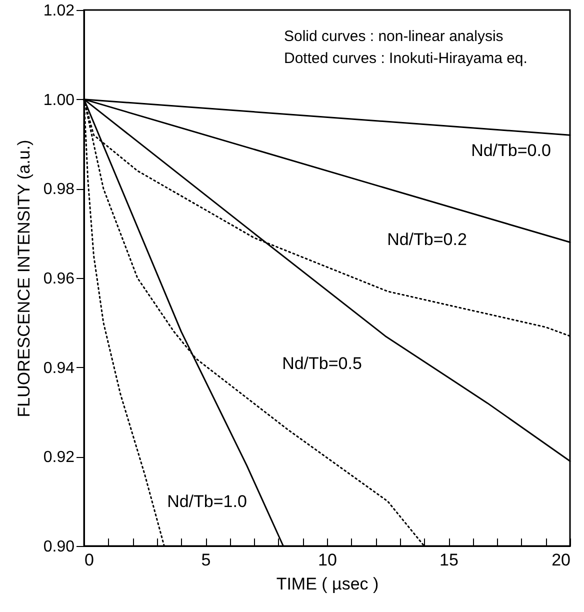 Image resolution: width=584 pixels, height=612 pixels. Describe the element at coordinates (406, 58) in the screenshot. I see `annotation: Dotted curves : Inokuti-Hirayama eq.` at that location.